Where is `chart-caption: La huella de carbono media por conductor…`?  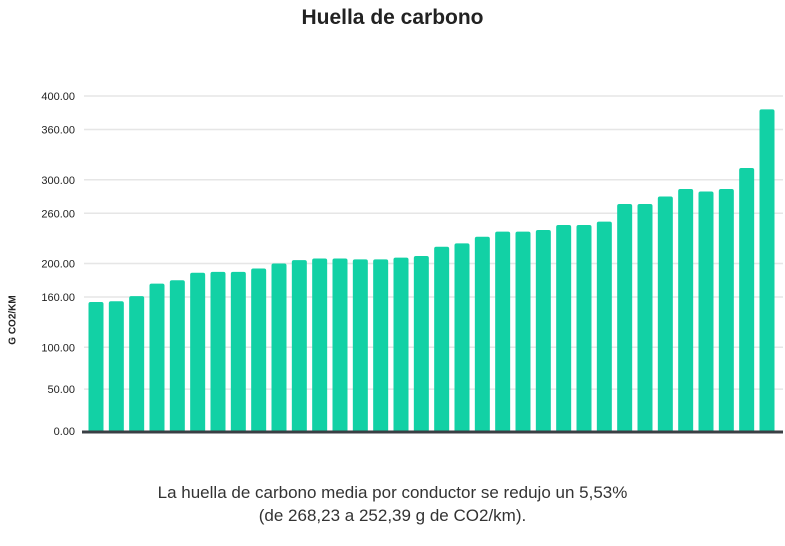 chart-caption: La huella de carbono media por conductor… is located at coordinates (392, 504).